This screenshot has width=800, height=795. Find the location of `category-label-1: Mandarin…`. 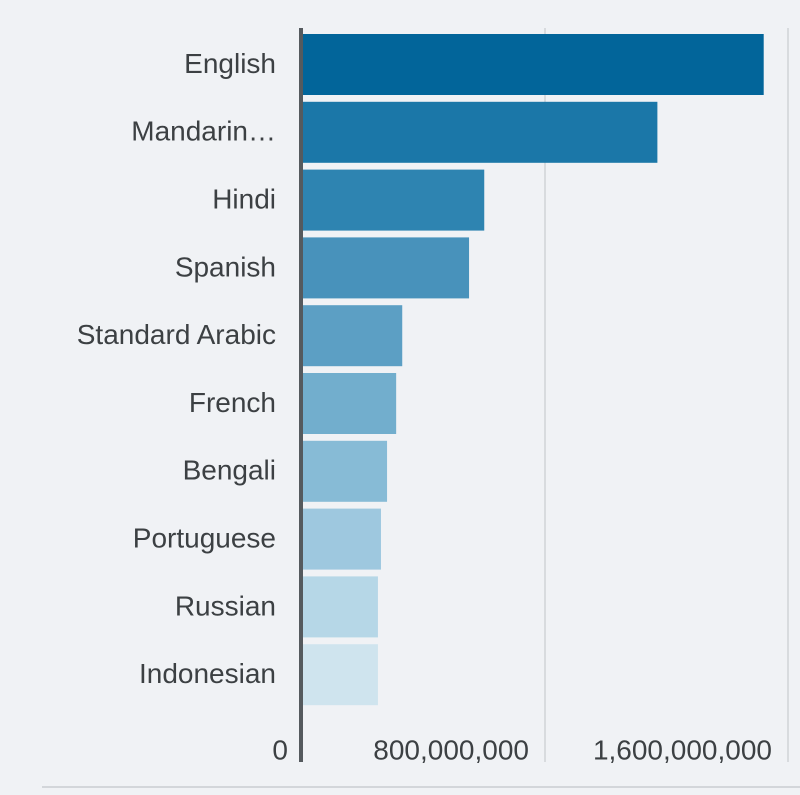

category-label-1: Mandarin… is located at coordinates (203, 131).